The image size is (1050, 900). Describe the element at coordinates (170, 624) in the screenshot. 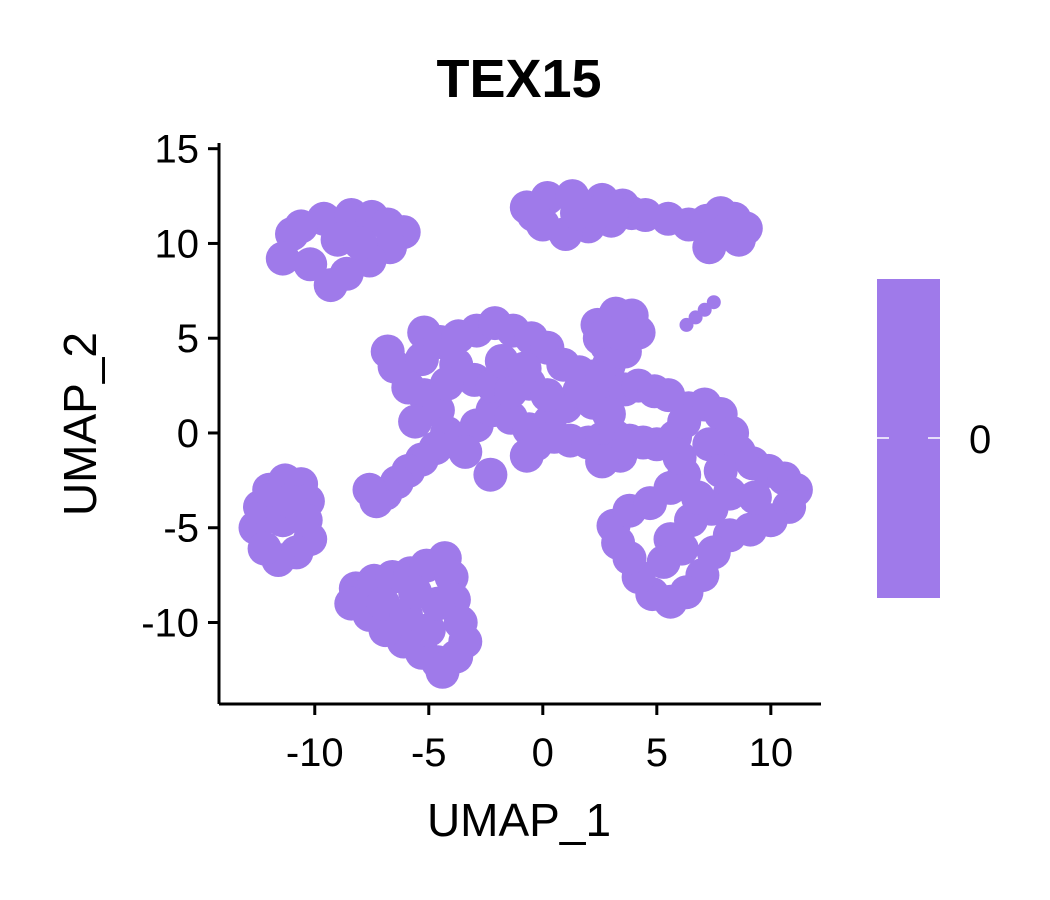

I see `y-tick-label--10: -10` at that location.